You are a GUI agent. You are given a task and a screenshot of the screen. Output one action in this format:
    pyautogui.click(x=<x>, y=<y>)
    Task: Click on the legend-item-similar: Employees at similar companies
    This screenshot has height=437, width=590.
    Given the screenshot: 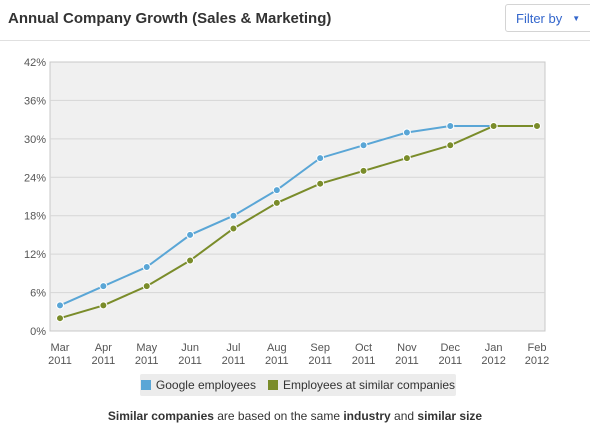 What is the action you would take?
    pyautogui.click(x=361, y=385)
    